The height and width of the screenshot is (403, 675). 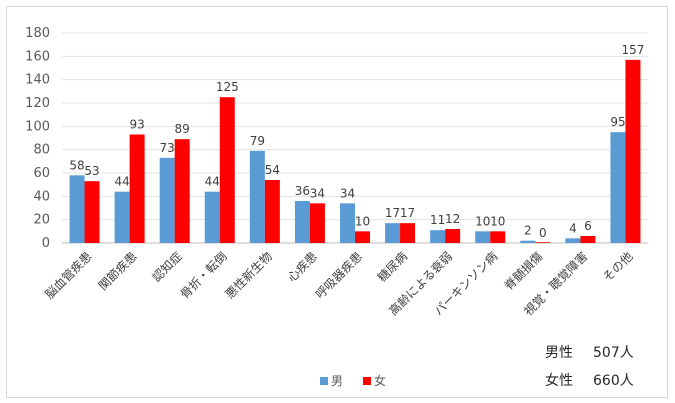 I want to click on category-label: 心疾患, so click(x=302, y=267).